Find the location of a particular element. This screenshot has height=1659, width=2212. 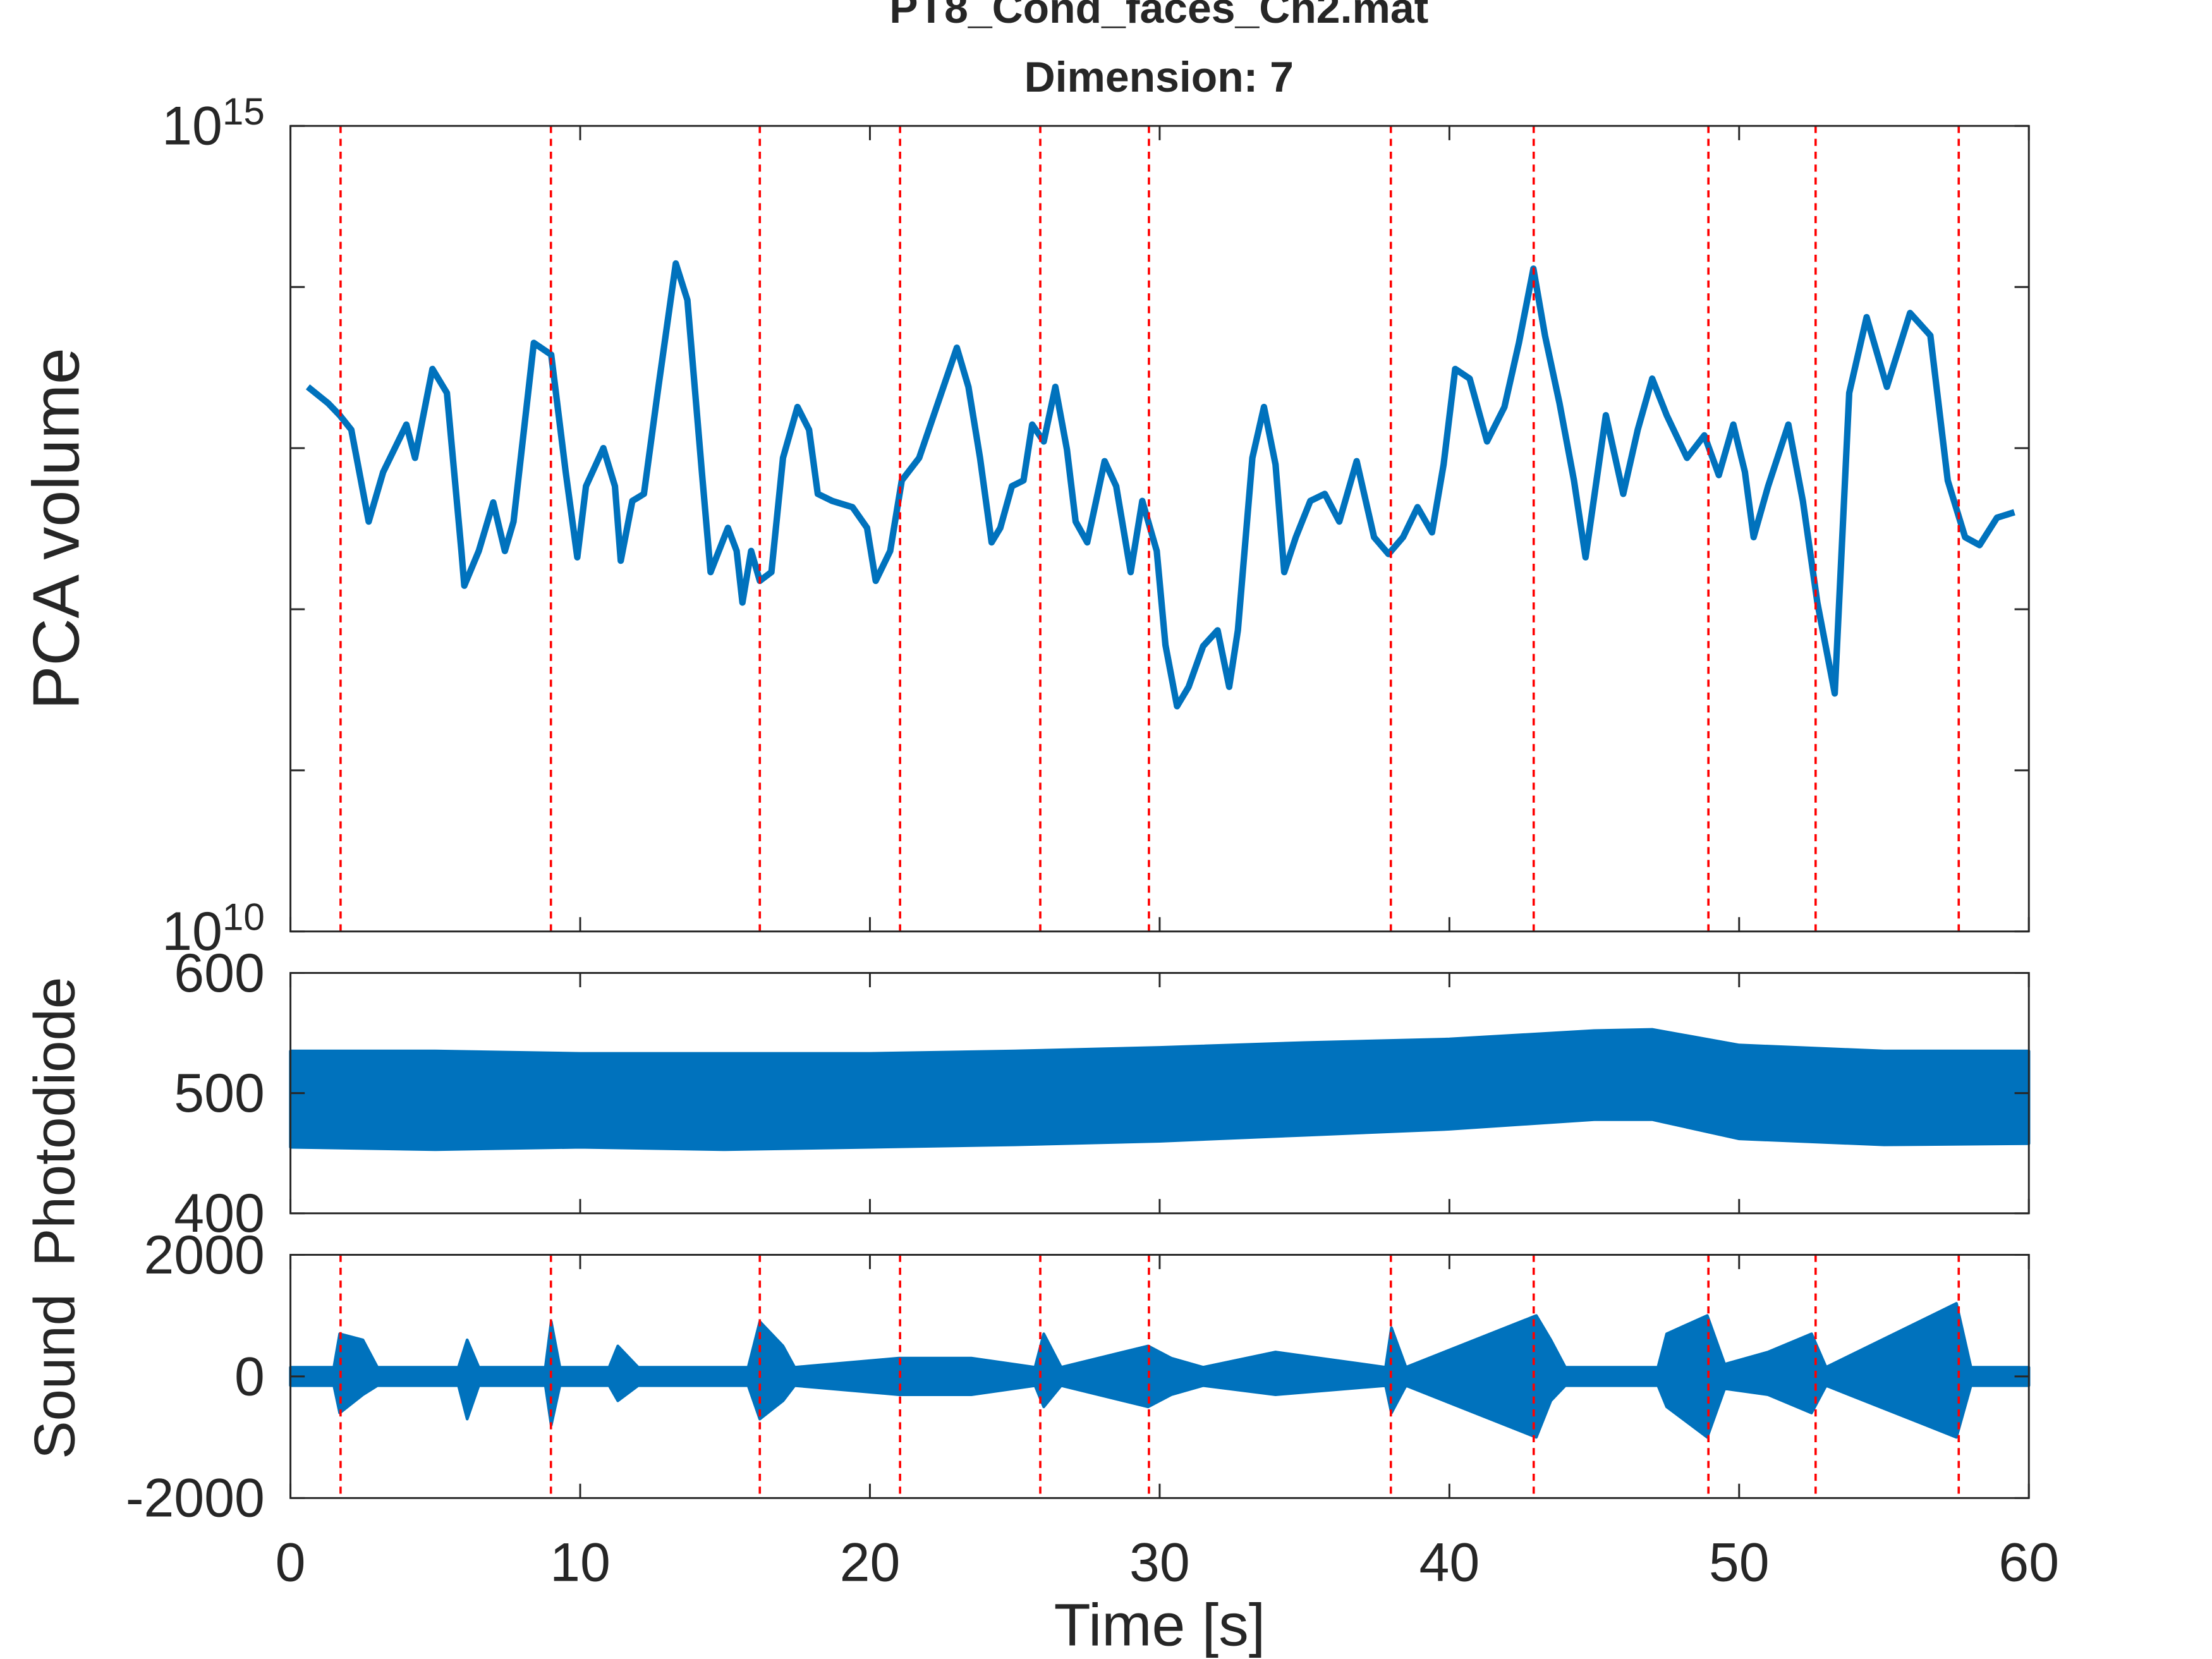

x-tick-label: 40 is located at coordinates (1449, 1563).